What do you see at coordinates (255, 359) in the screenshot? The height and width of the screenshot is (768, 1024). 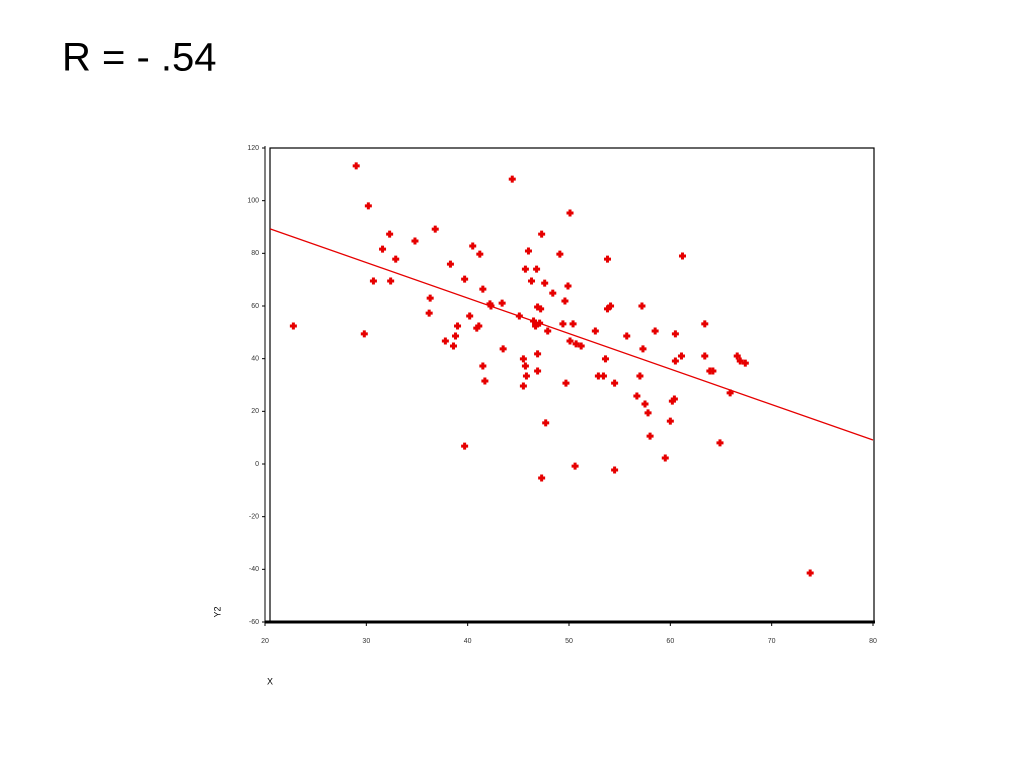 I see `y-tick-label: 40` at bounding box center [255, 359].